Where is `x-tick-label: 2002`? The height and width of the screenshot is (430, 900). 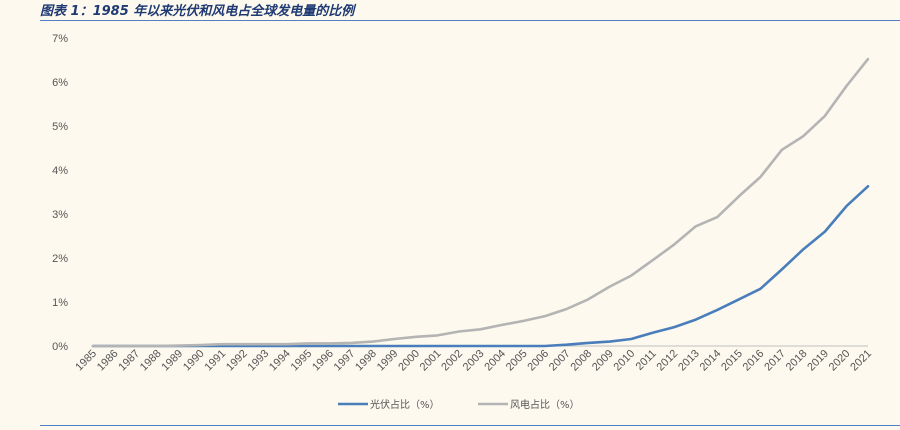
x-tick-label: 2002 is located at coordinates (452, 361).